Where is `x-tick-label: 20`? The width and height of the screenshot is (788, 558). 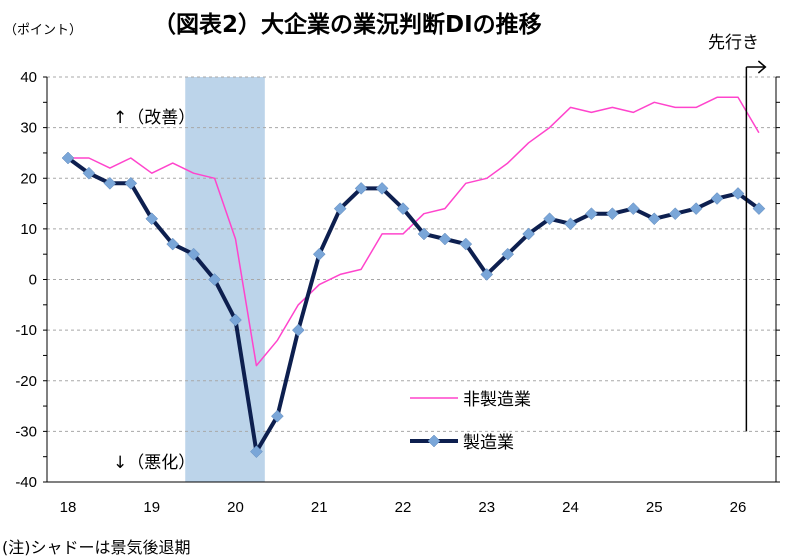 x-tick-label: 20 is located at coordinates (235, 507).